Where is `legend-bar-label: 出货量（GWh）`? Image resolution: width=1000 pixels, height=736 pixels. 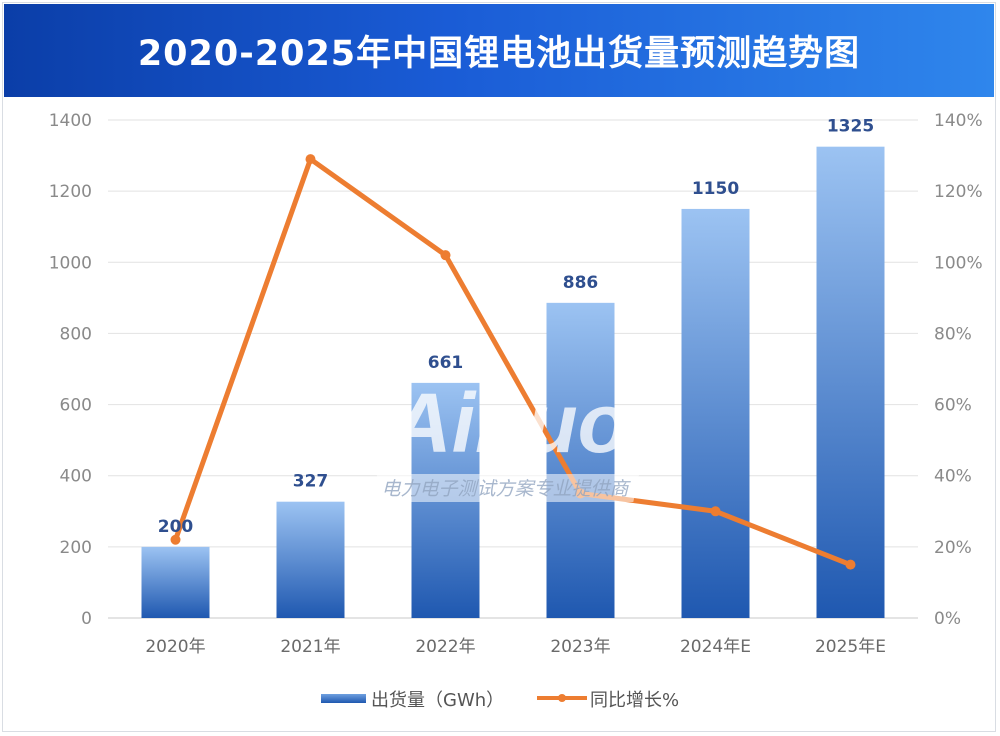
legend-bar-label: 出货量（GWh） is located at coordinates (437, 700).